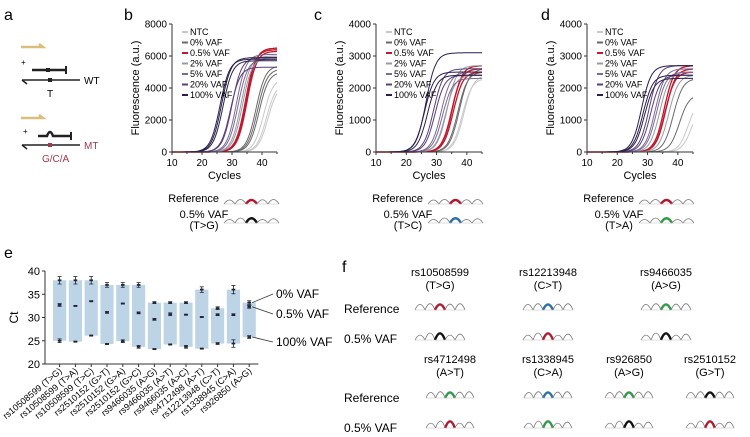 Image resolution: width=750 pixels, height=437 pixels. What do you see at coordinates (56, 159) in the screenshot?
I see `mt-base-label: G/C/A` at bounding box center [56, 159].